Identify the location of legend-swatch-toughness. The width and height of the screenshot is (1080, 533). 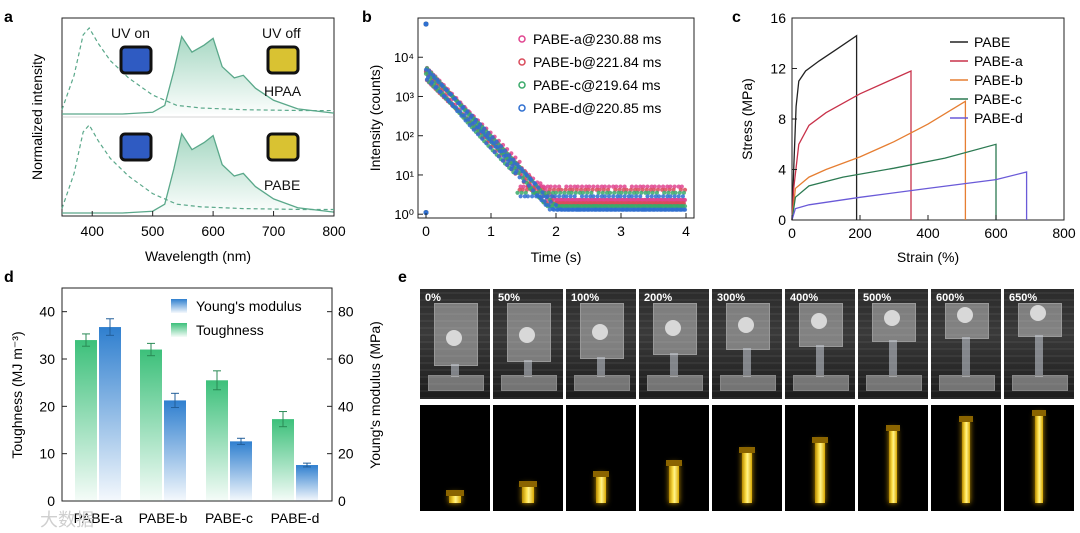
(179, 330).